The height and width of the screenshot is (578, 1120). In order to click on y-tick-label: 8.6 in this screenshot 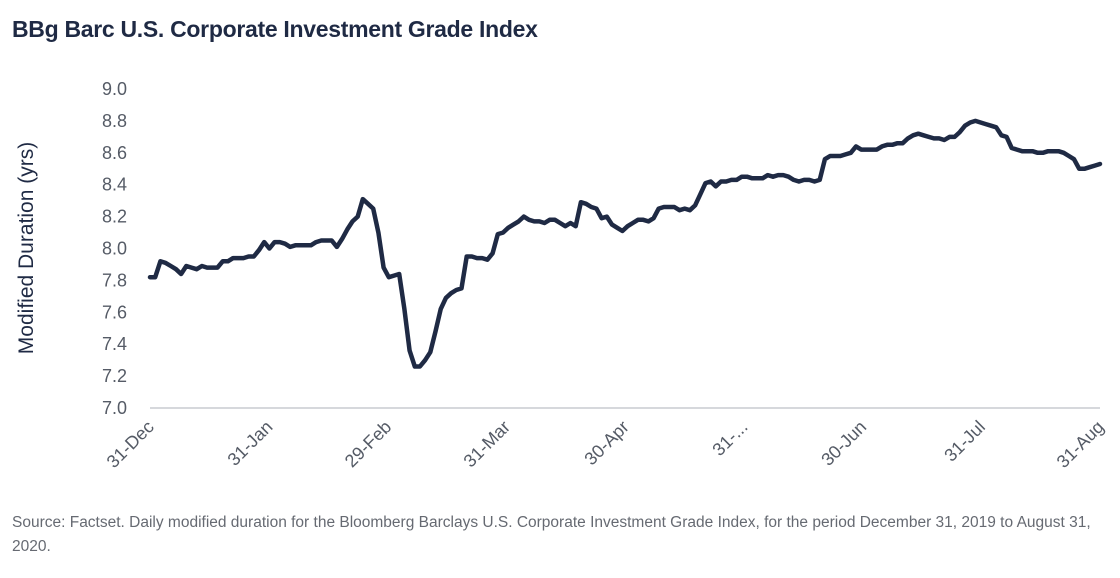, I will do `click(114, 153)`.